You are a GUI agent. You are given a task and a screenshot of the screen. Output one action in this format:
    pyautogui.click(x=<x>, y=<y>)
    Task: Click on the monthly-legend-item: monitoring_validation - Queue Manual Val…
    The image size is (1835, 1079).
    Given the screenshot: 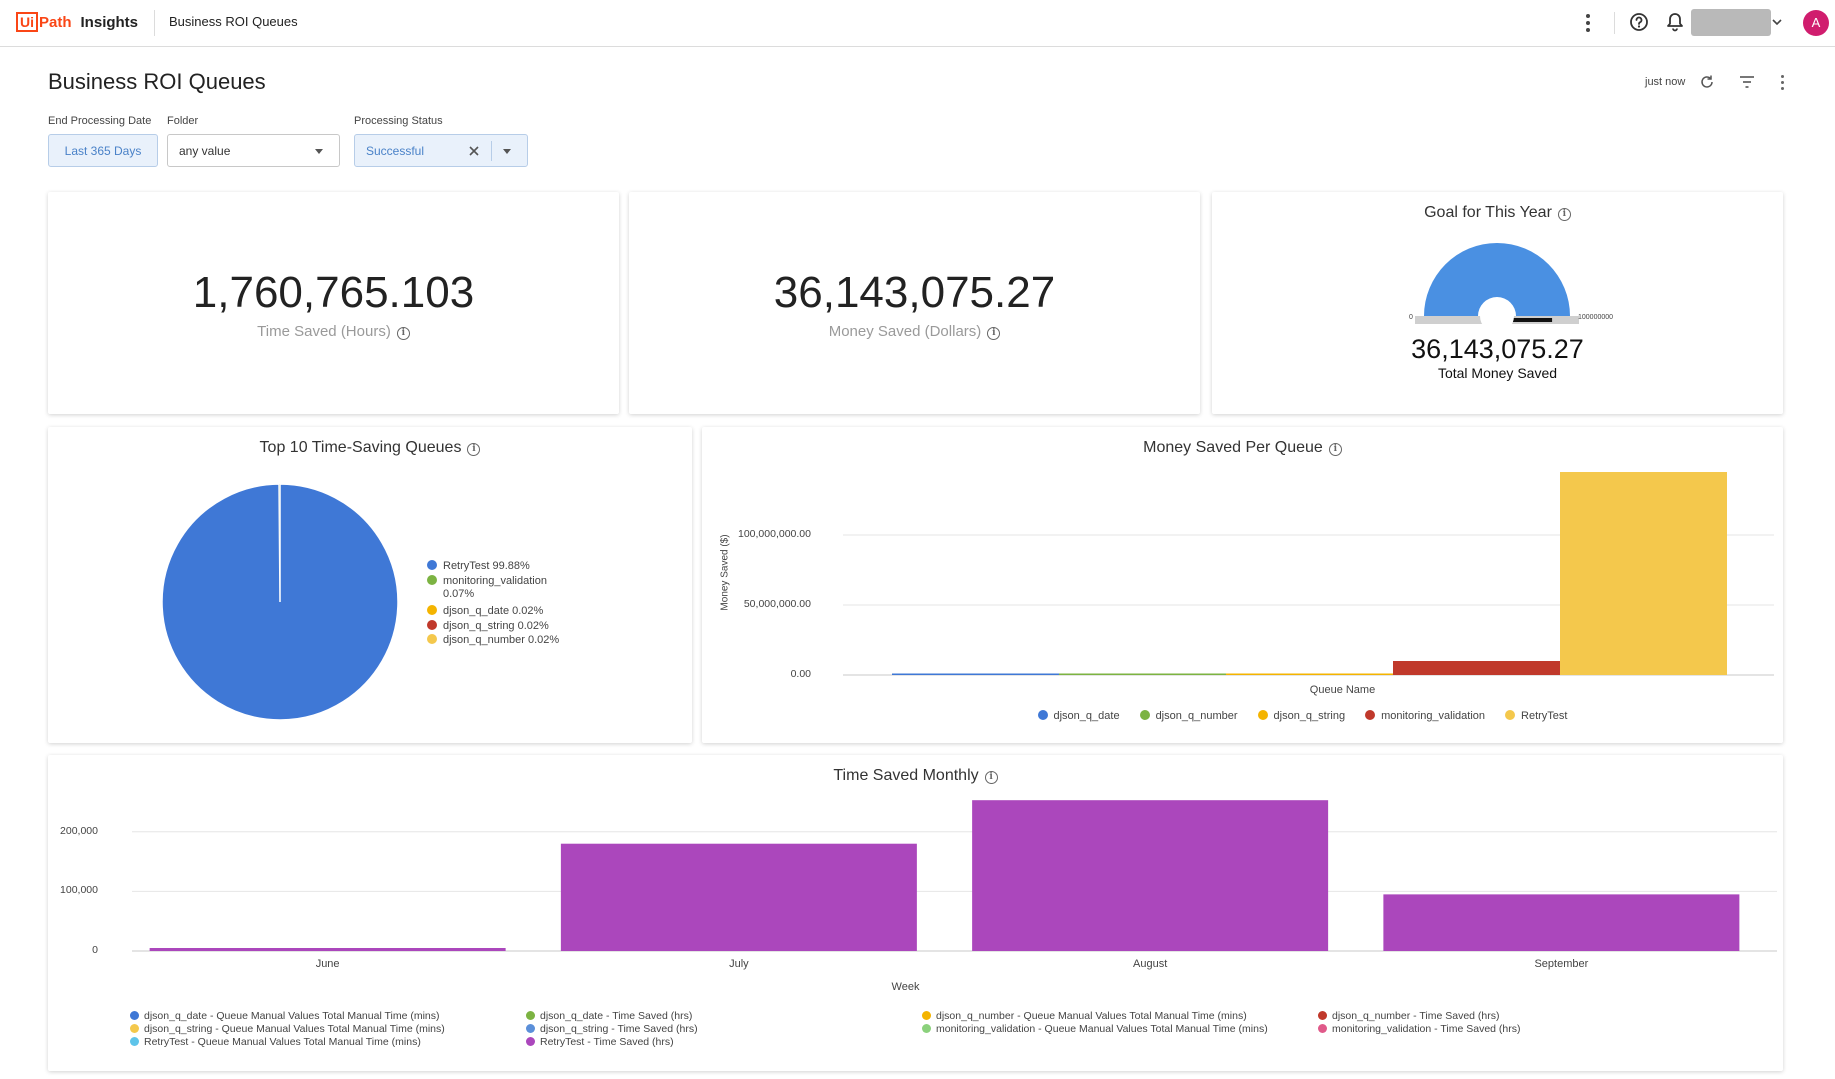 What is the action you would take?
    pyautogui.click(x=1095, y=1029)
    